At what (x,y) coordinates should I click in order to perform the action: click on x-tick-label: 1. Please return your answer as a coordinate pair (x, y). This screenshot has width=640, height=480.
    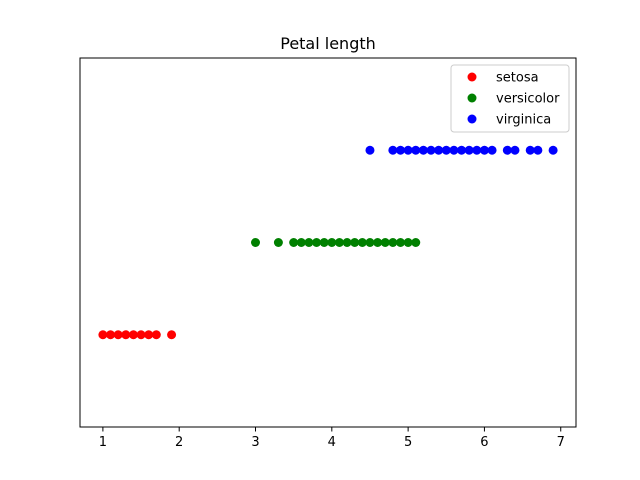
    Looking at the image, I should click on (103, 442).